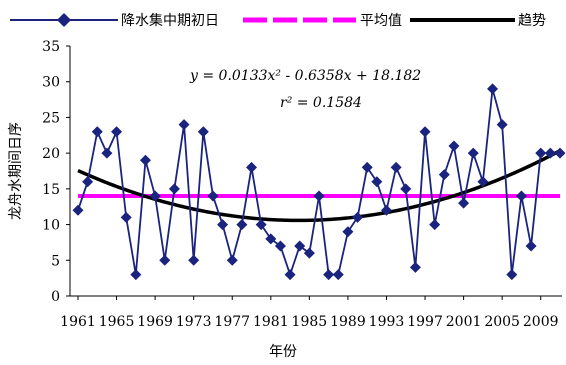  I want to click on x-tick-label: 1961, so click(78, 322).